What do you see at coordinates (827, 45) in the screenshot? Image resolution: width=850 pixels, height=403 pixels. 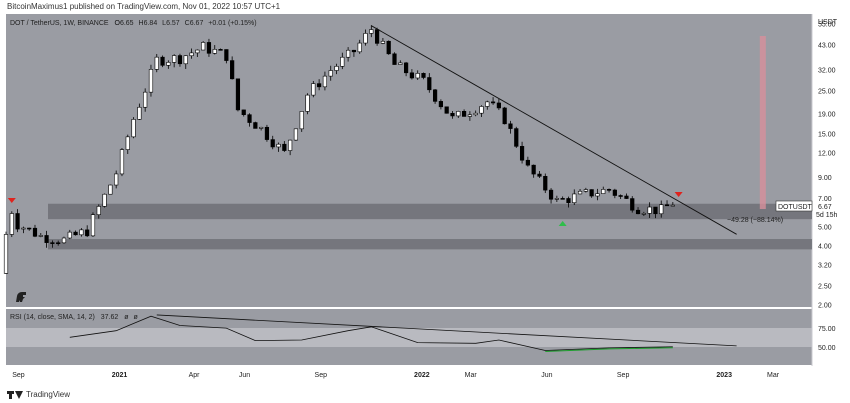 I see `price-tick: 43.00` at bounding box center [827, 45].